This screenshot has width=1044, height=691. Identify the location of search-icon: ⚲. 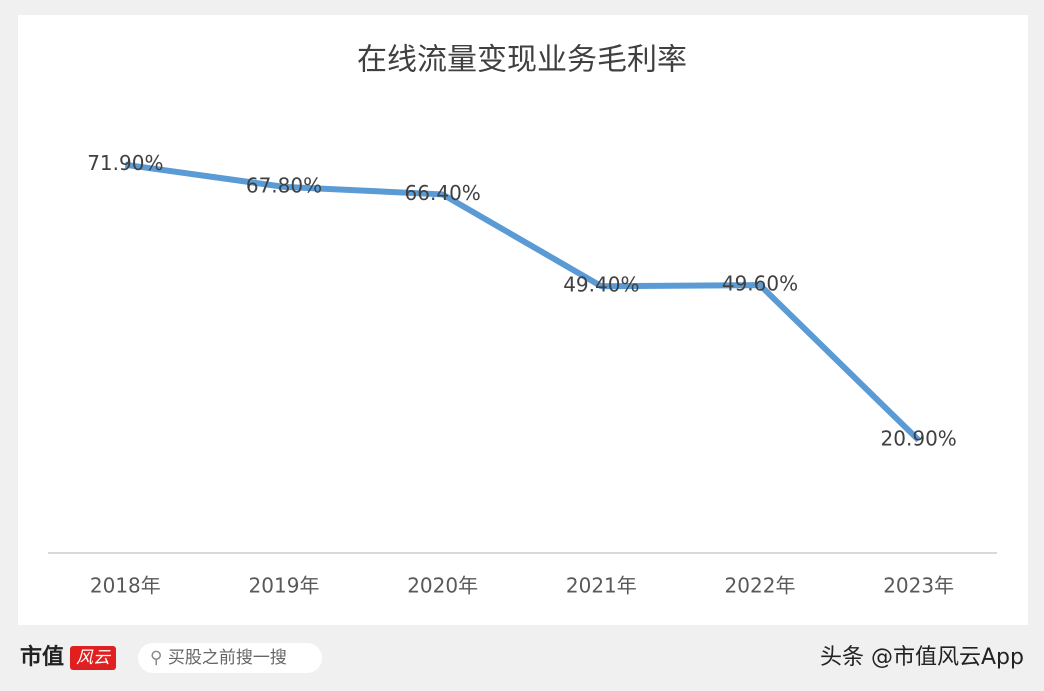
(156, 658).